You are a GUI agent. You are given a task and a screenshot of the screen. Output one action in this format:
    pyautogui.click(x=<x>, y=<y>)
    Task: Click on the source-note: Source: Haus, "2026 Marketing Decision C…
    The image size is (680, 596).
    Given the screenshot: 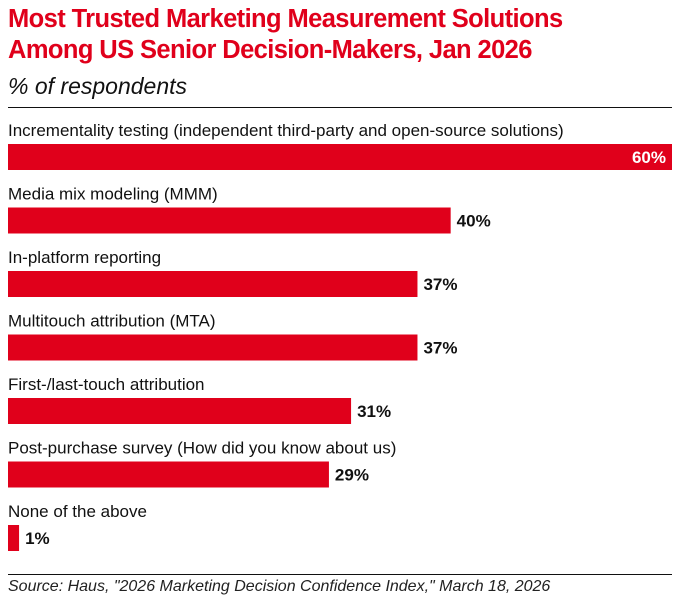 What is the action you would take?
    pyautogui.click(x=279, y=586)
    